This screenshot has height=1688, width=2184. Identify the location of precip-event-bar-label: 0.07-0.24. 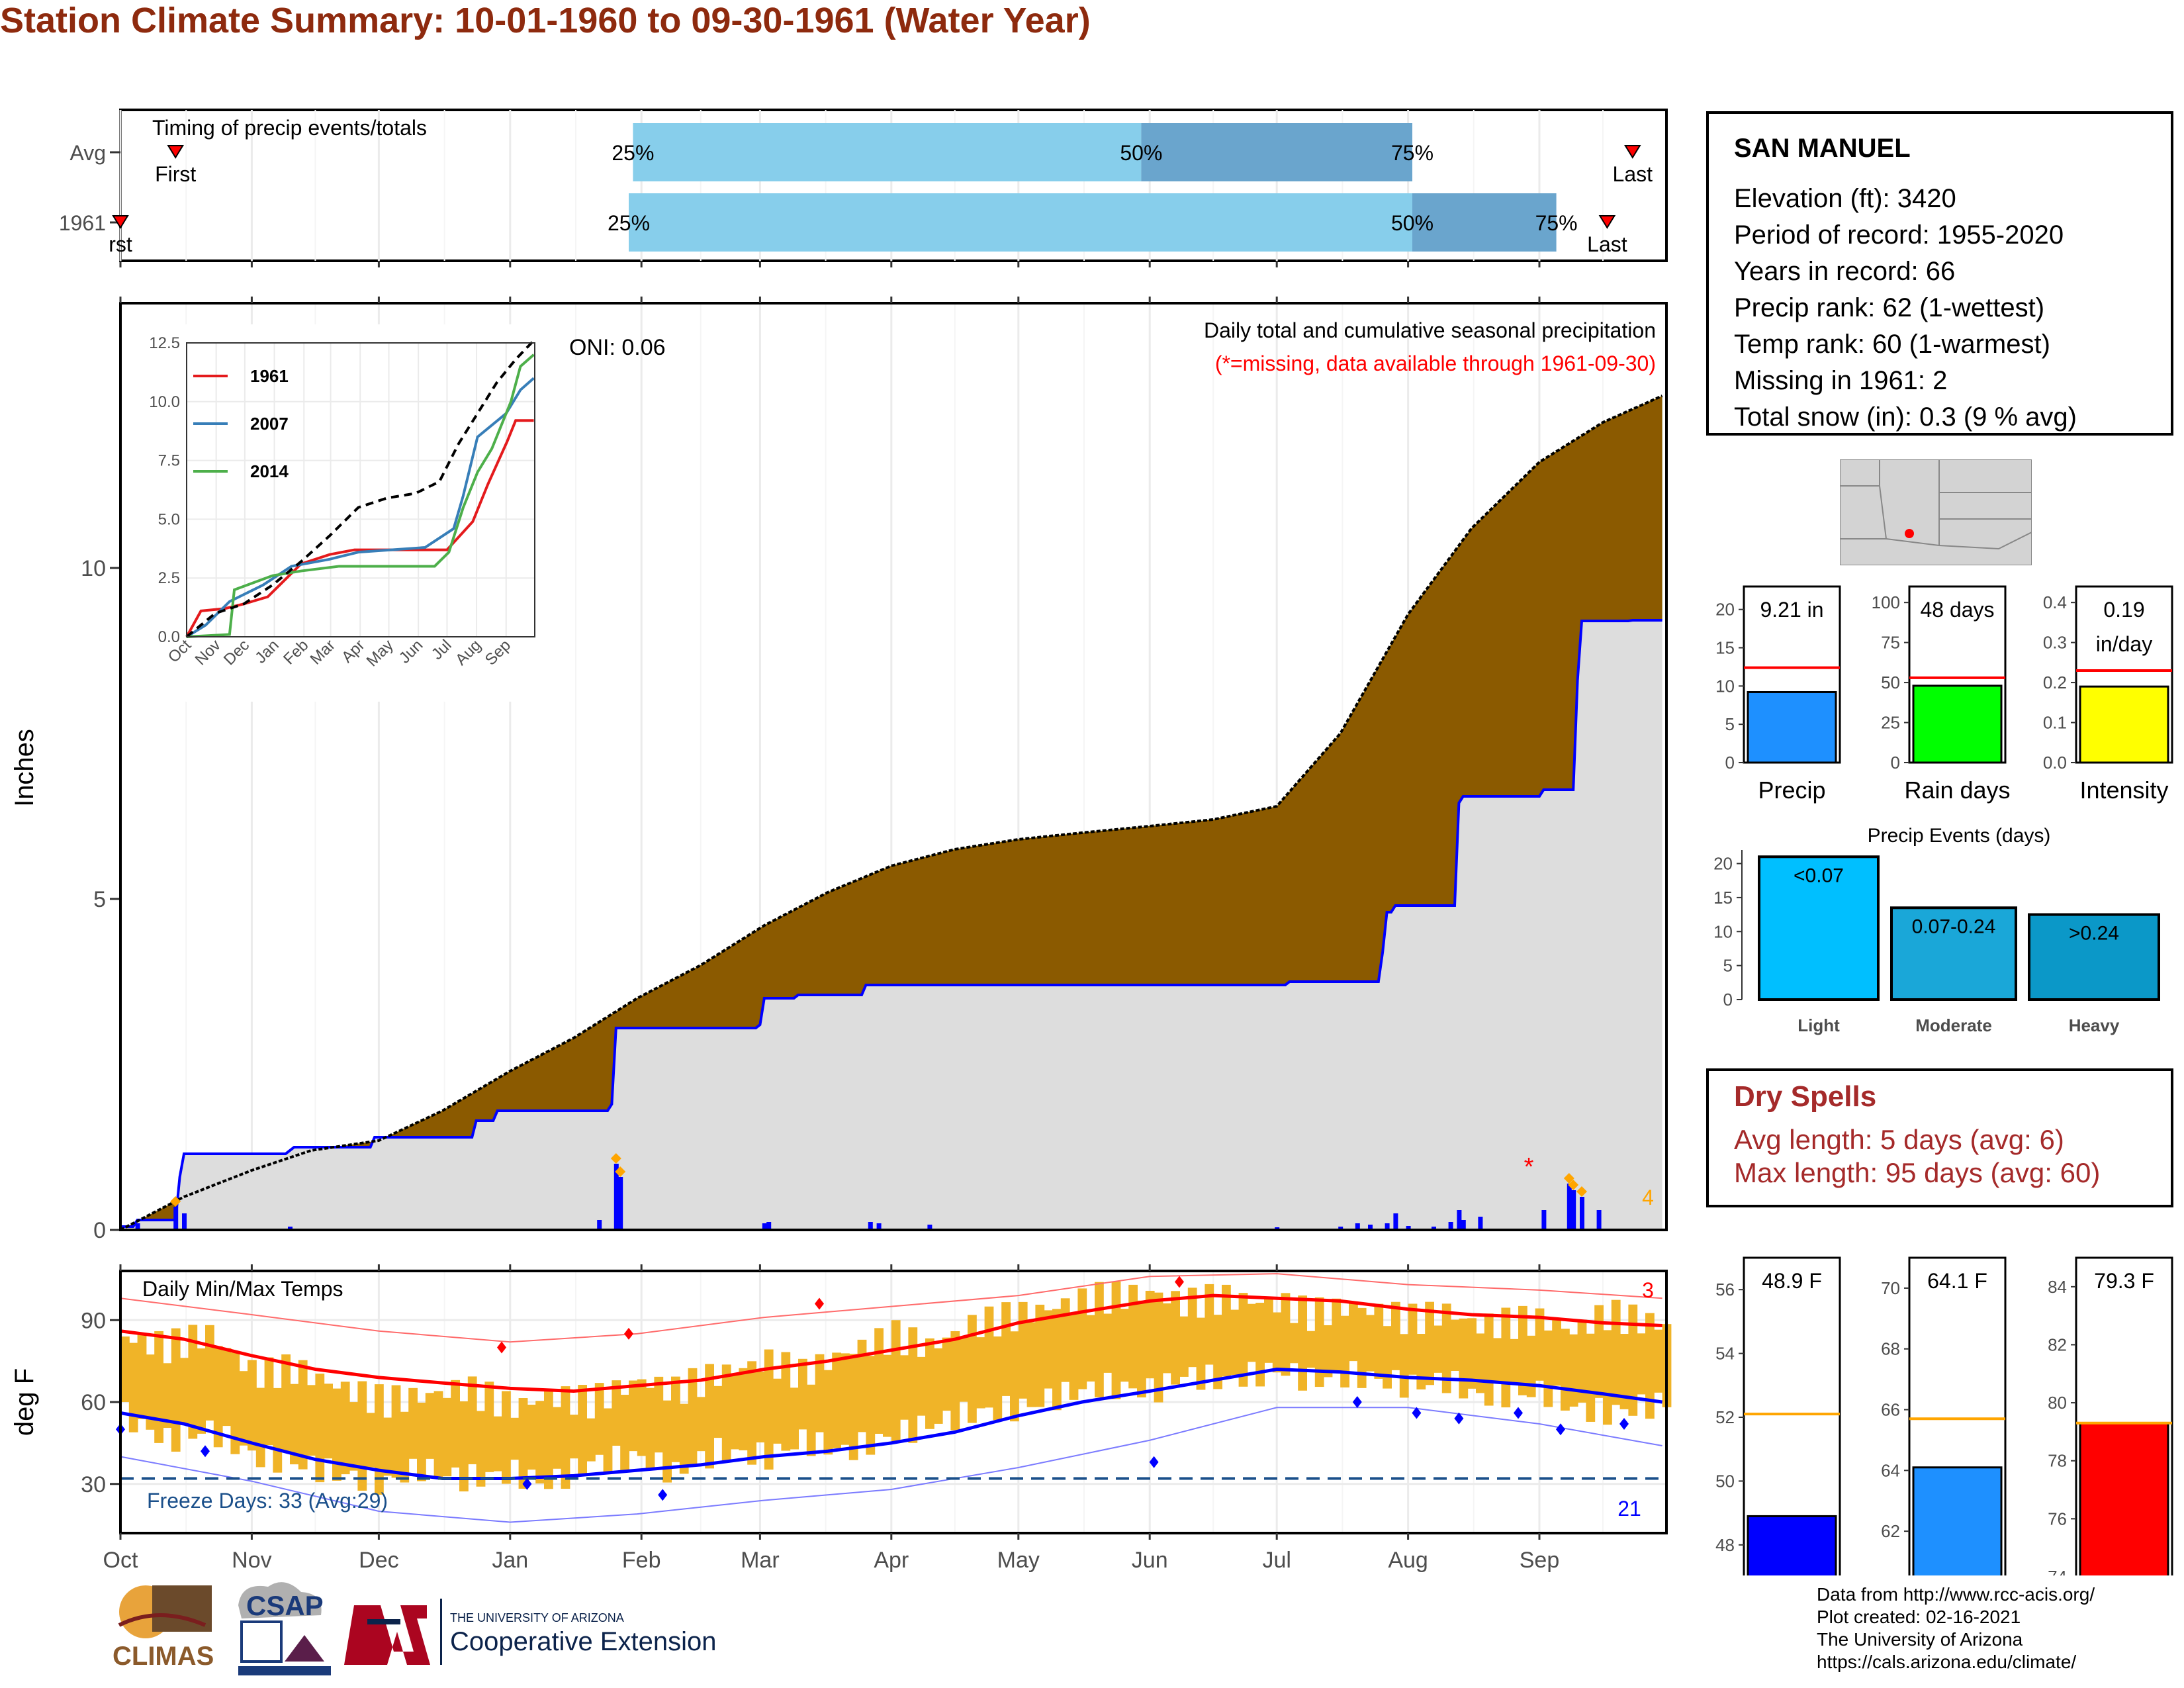
(1954, 926).